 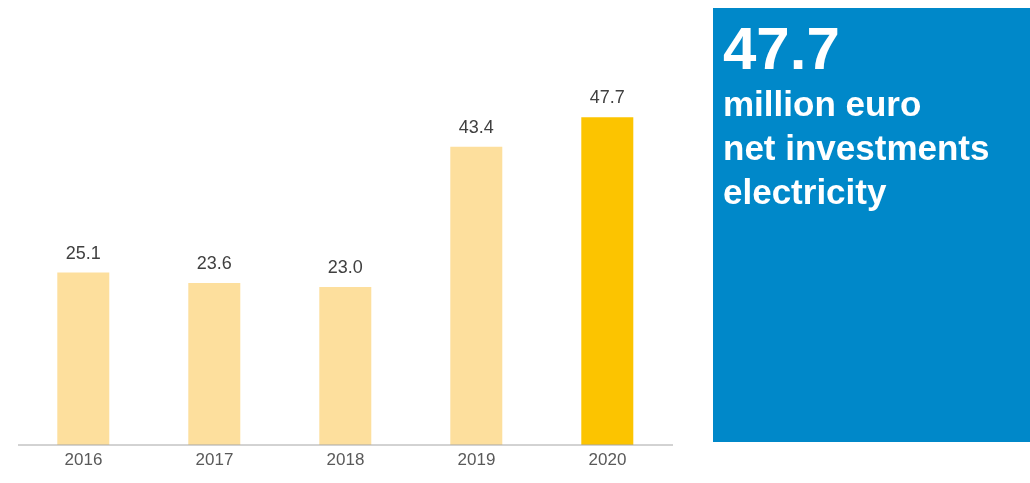 I want to click on text: electricity, so click(x=805, y=192).